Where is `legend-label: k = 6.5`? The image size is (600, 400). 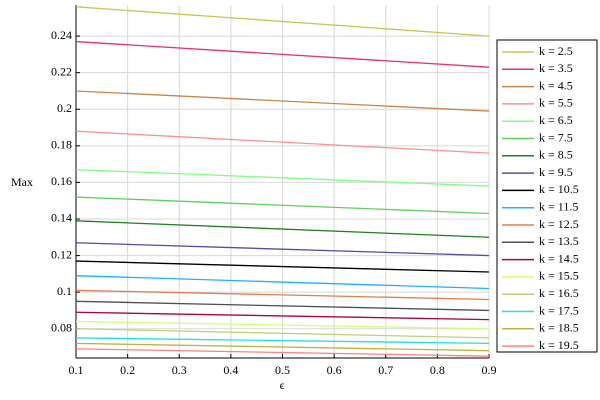 legend-label: k = 6.5 is located at coordinates (556, 120).